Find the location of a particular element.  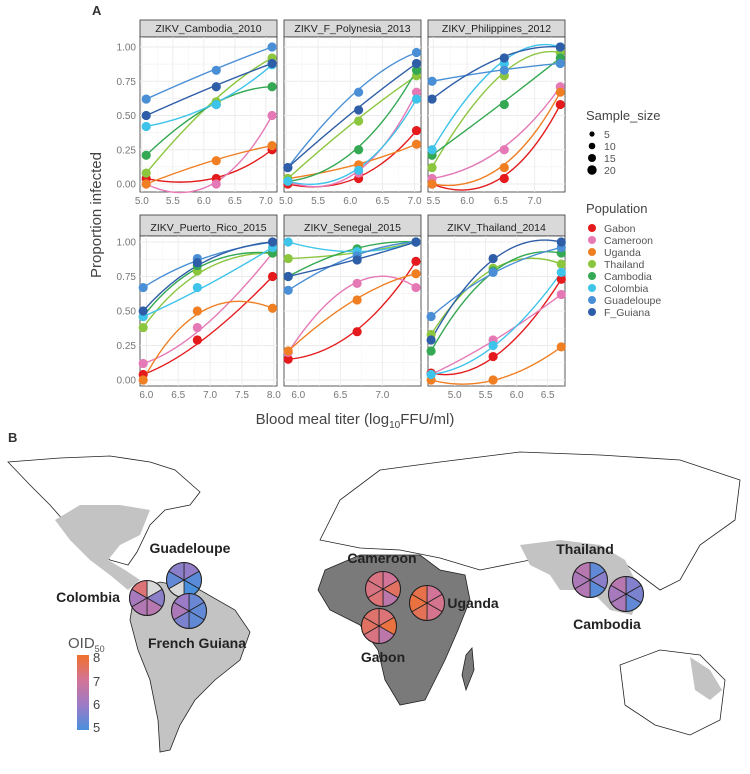

australia-aedes-range is located at coordinates (706, 678).